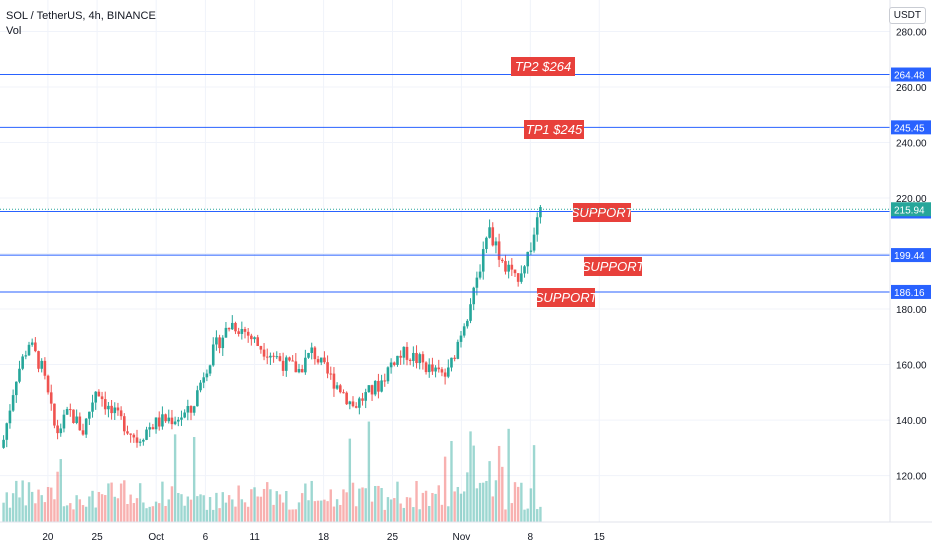 Image resolution: width=932 pixels, height=555 pixels. Describe the element at coordinates (911, 32) in the screenshot. I see `y-tick-label: 280.00` at that location.